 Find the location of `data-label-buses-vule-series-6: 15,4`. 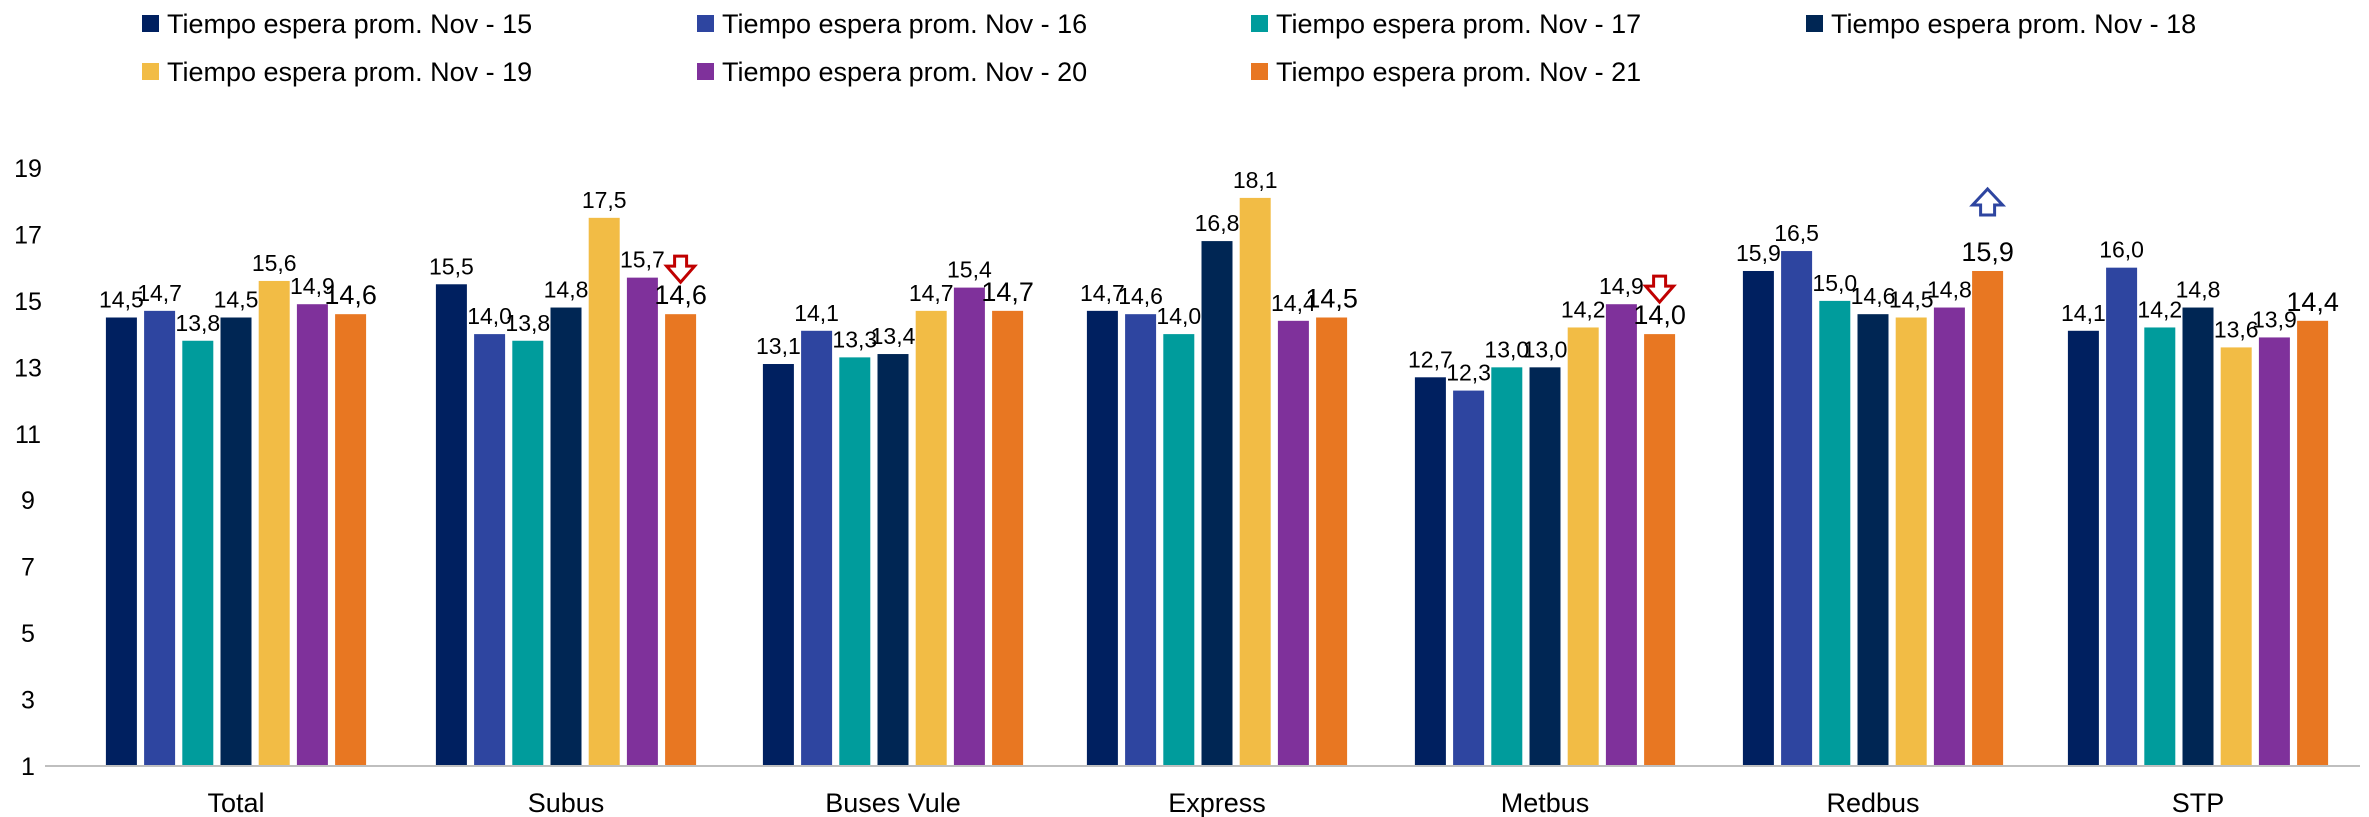

data-label-buses-vule-series-6: 15,4 is located at coordinates (969, 270).